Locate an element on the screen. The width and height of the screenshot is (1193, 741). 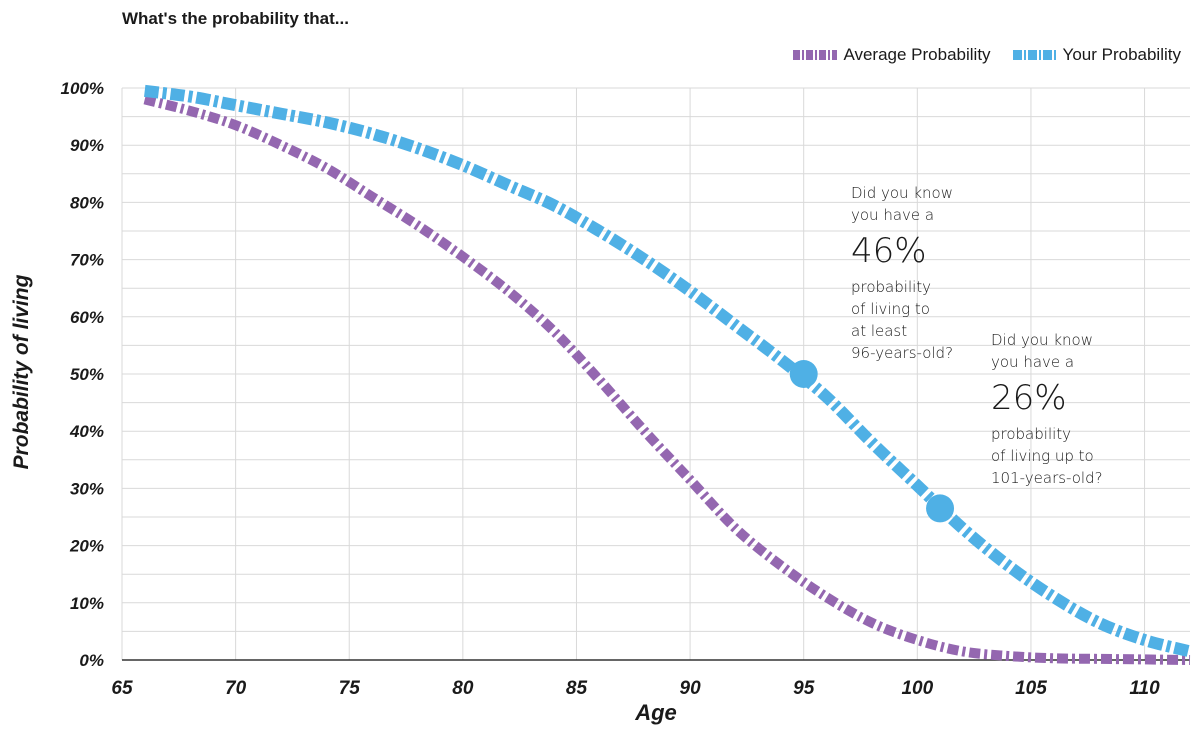
y-tick-label: 100% is located at coordinates (82, 88).